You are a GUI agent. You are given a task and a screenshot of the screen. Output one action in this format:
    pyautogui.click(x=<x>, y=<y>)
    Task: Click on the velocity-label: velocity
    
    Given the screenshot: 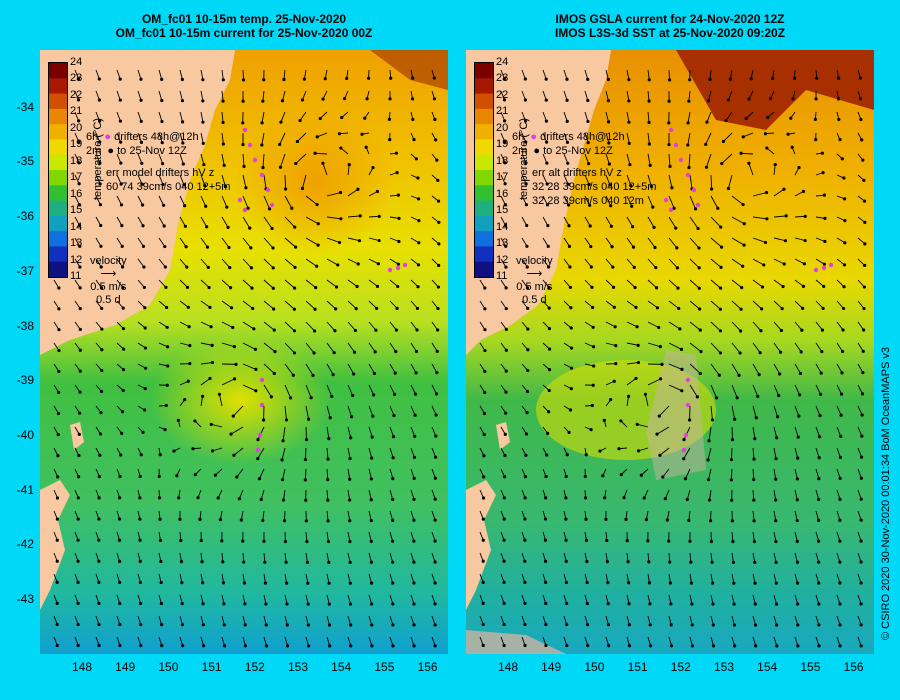 What is the action you would take?
    pyautogui.click(x=108, y=261)
    